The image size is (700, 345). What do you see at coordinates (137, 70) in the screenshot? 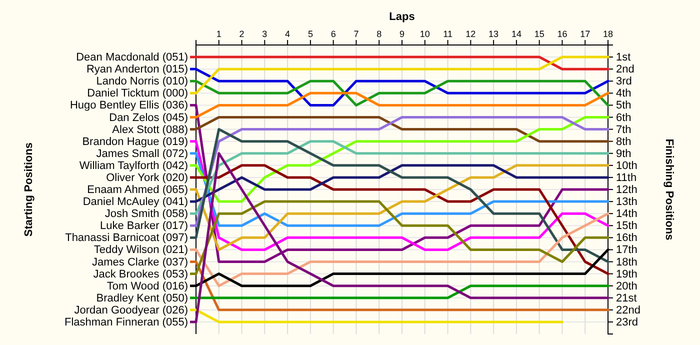
I see `legend-label: Ryan Anderton (015)` at bounding box center [137, 70].